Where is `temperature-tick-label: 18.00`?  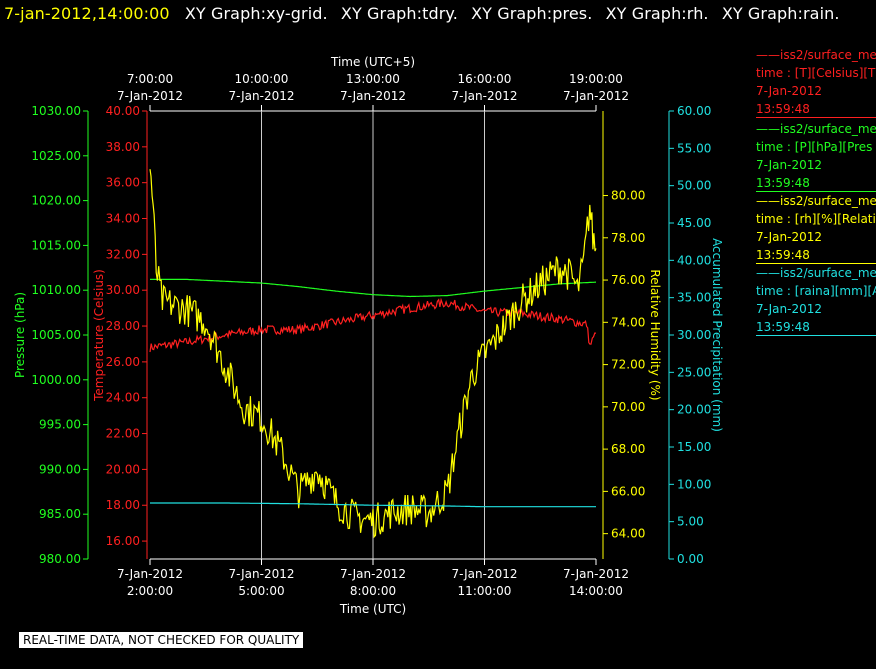
temperature-tick-label: 18.00 is located at coordinates (123, 505).